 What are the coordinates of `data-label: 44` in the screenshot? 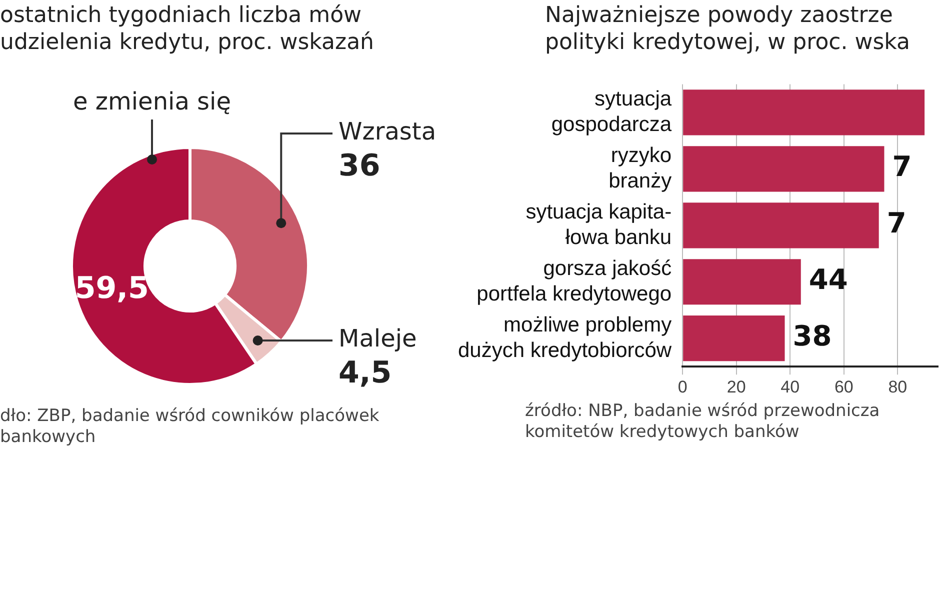 It's located at (828, 279).